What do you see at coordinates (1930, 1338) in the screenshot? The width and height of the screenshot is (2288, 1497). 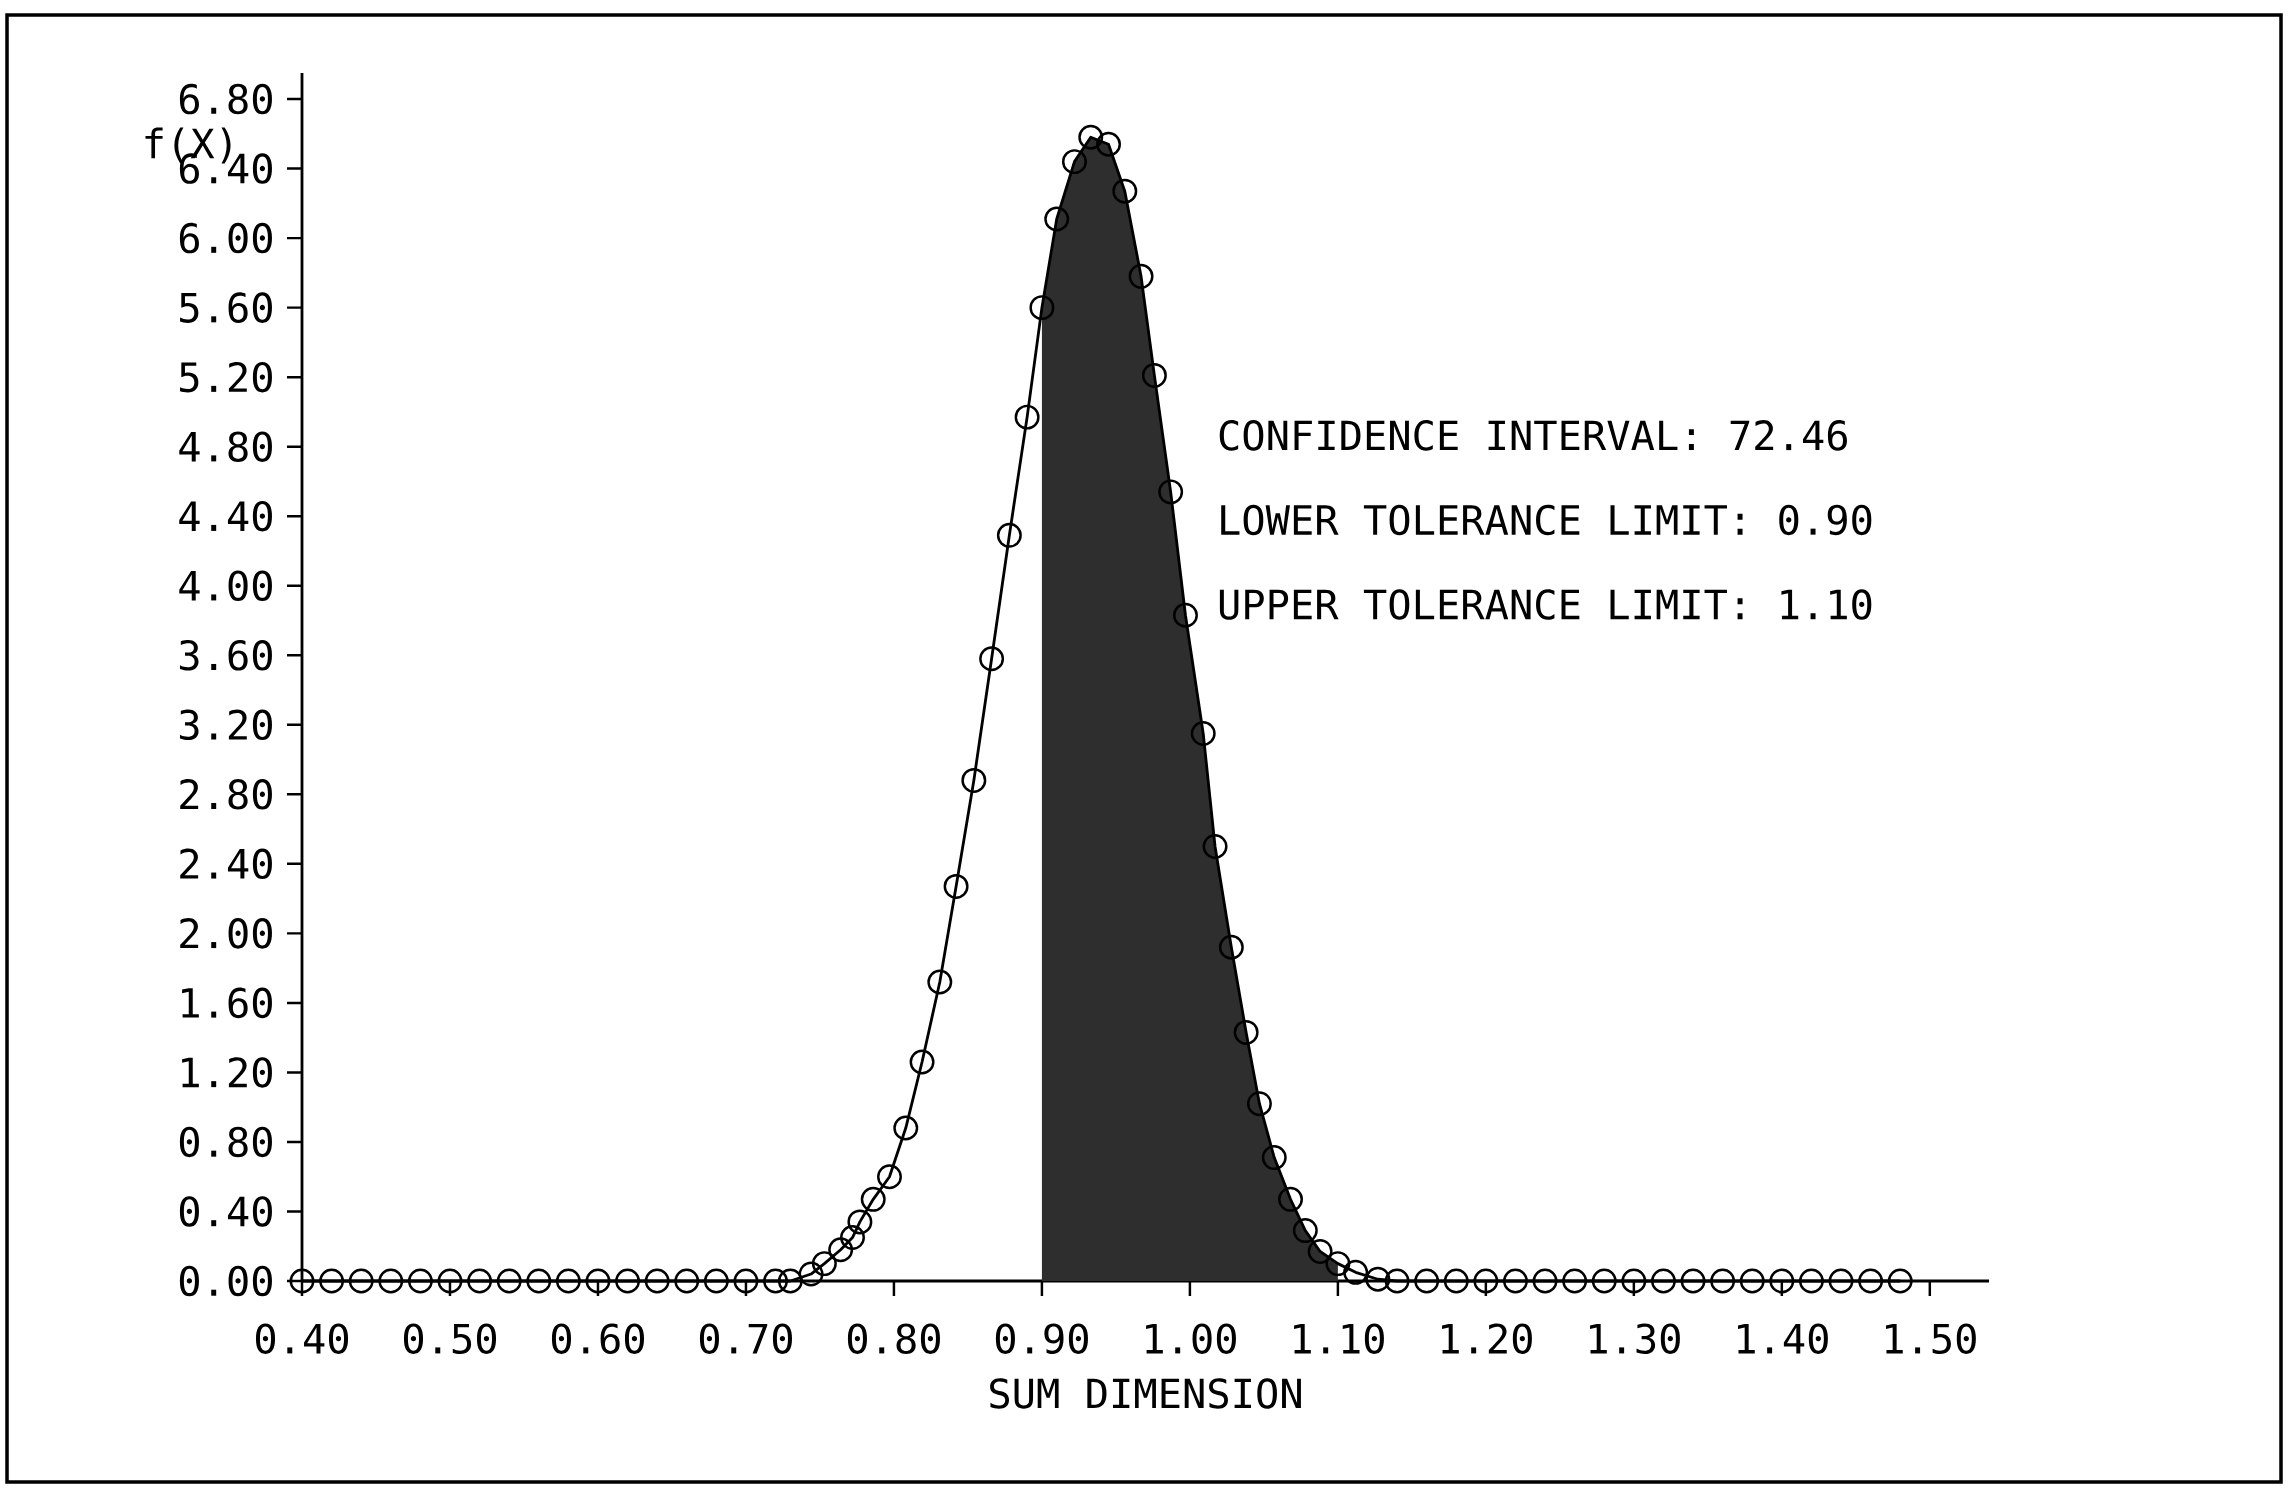 I see `x-tick-label: 1.50` at bounding box center [1930, 1338].